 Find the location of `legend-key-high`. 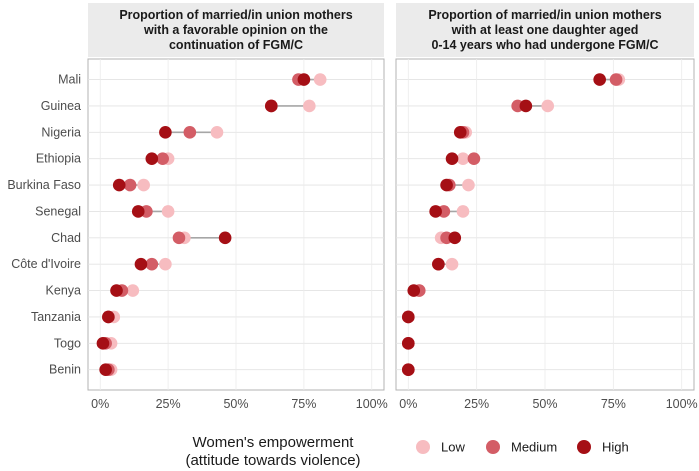

legend-key-high is located at coordinates (584, 447).